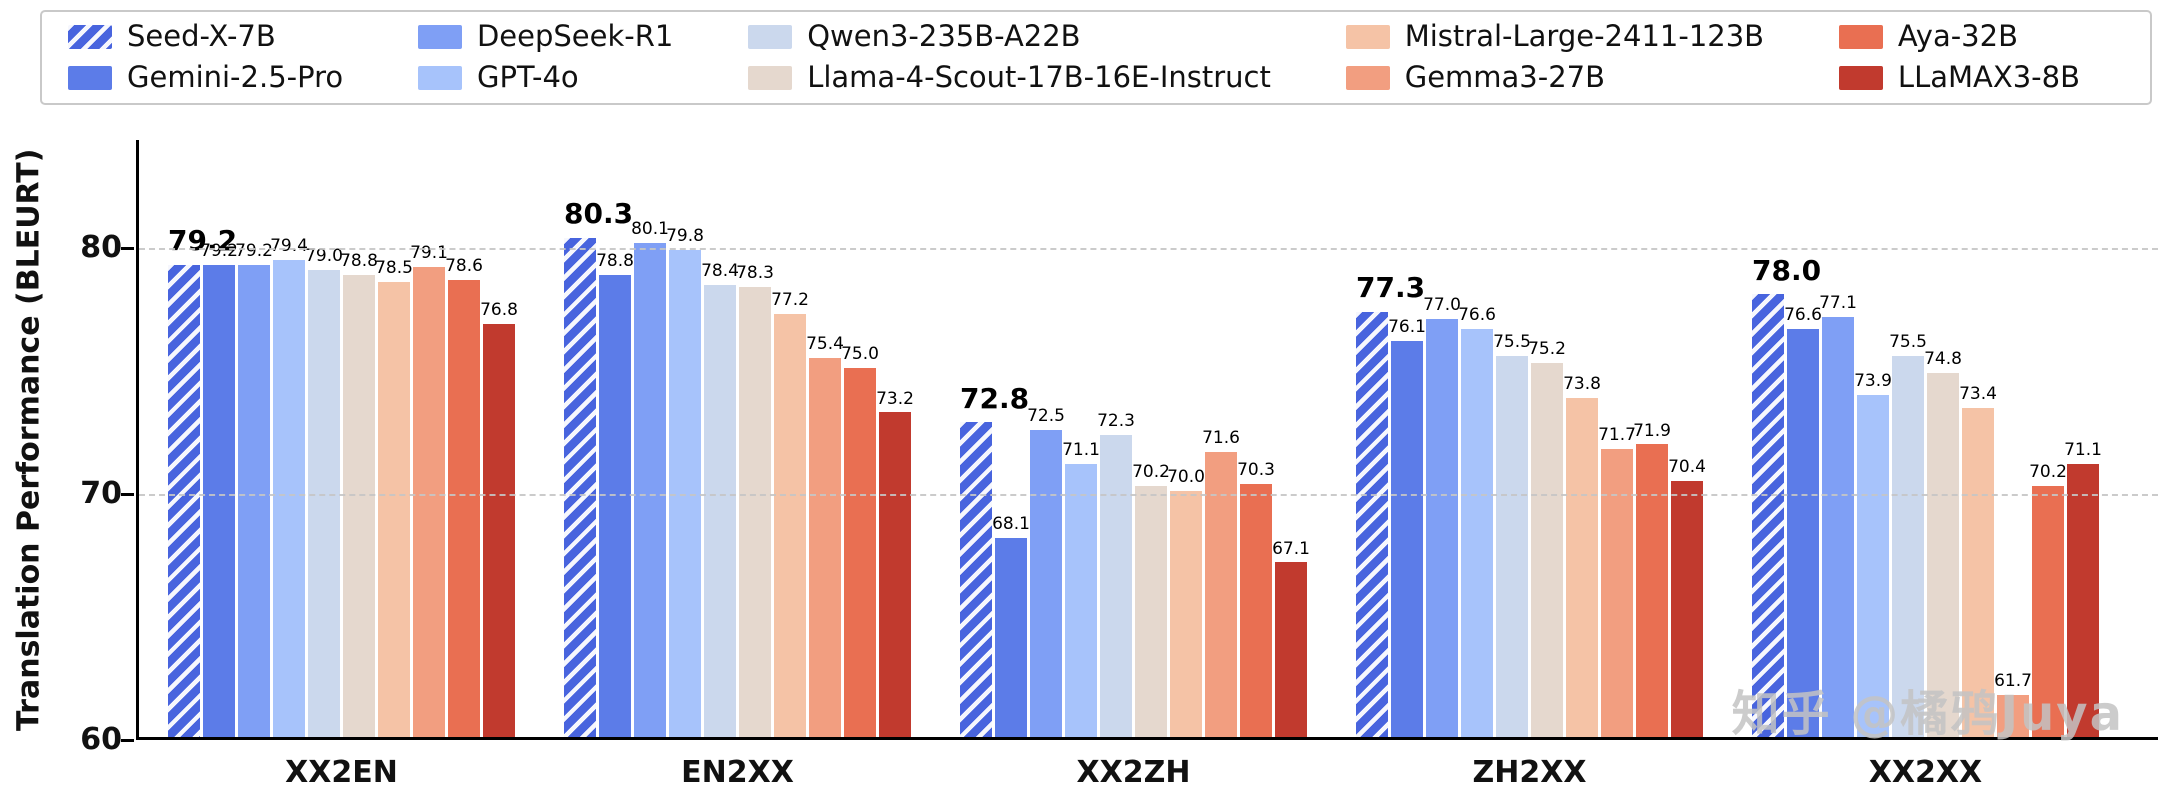 This screenshot has height=802, width=2168. I want to click on bar-Aya-32B-ZH2XX: 71.9, so click(1652, 579).